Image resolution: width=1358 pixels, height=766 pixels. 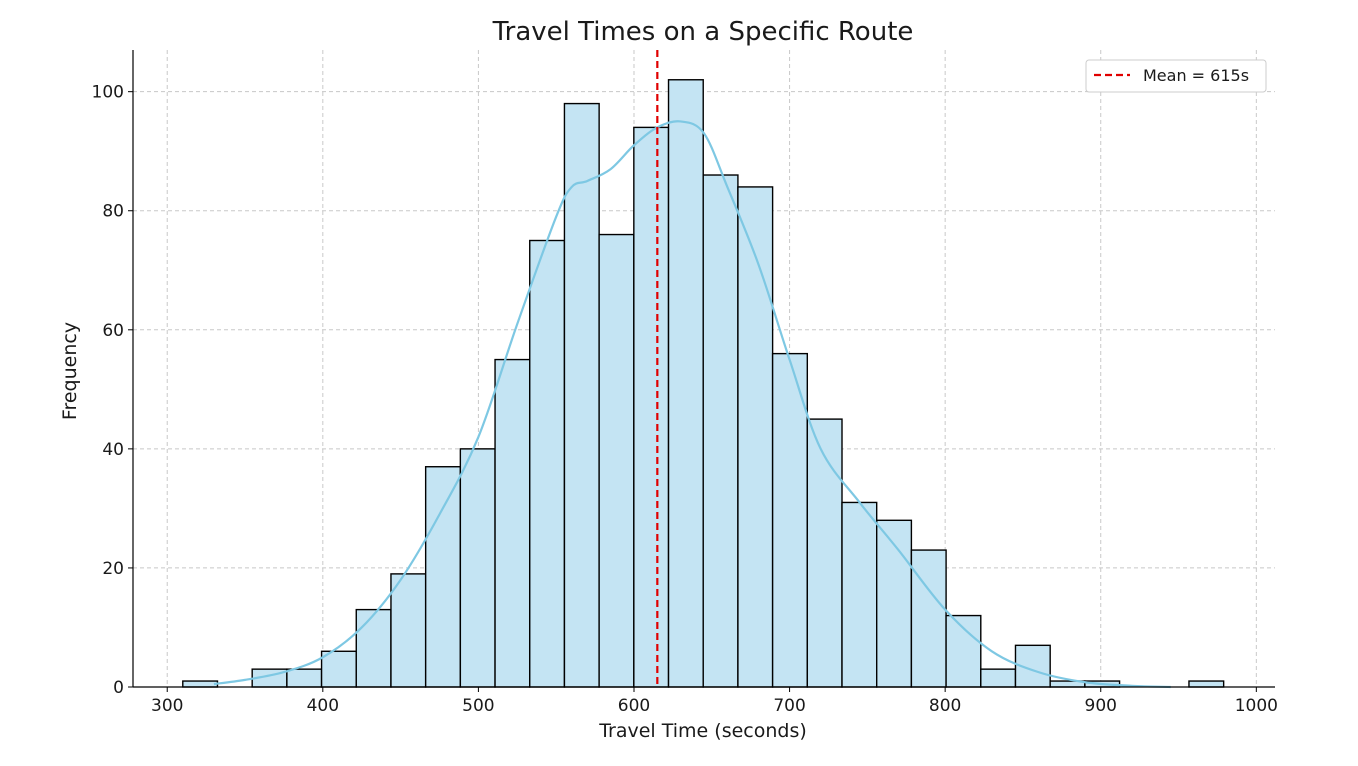 What do you see at coordinates (478, 706) in the screenshot?
I see `x-tick-label: 500` at bounding box center [478, 706].